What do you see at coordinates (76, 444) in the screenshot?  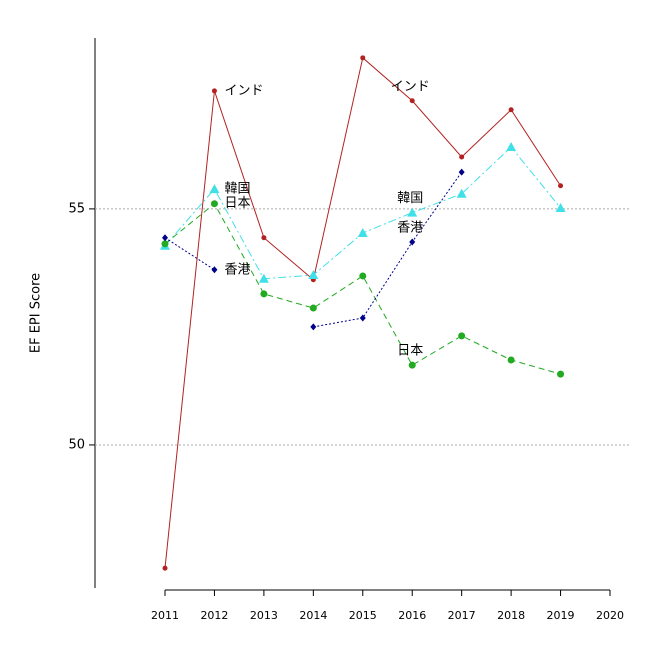 I see `y-tick-label: 50` at bounding box center [76, 444].